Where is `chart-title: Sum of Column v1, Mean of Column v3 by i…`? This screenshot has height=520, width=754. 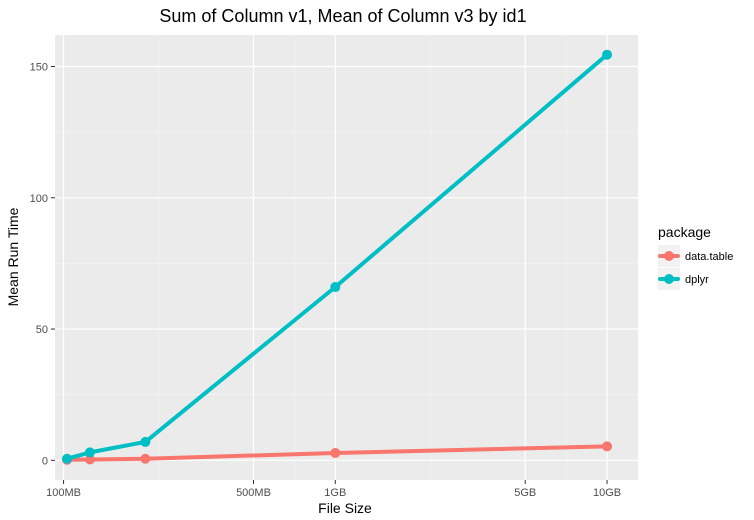 chart-title: Sum of Column v1, Mean of Column v3 by i… is located at coordinates (342, 16).